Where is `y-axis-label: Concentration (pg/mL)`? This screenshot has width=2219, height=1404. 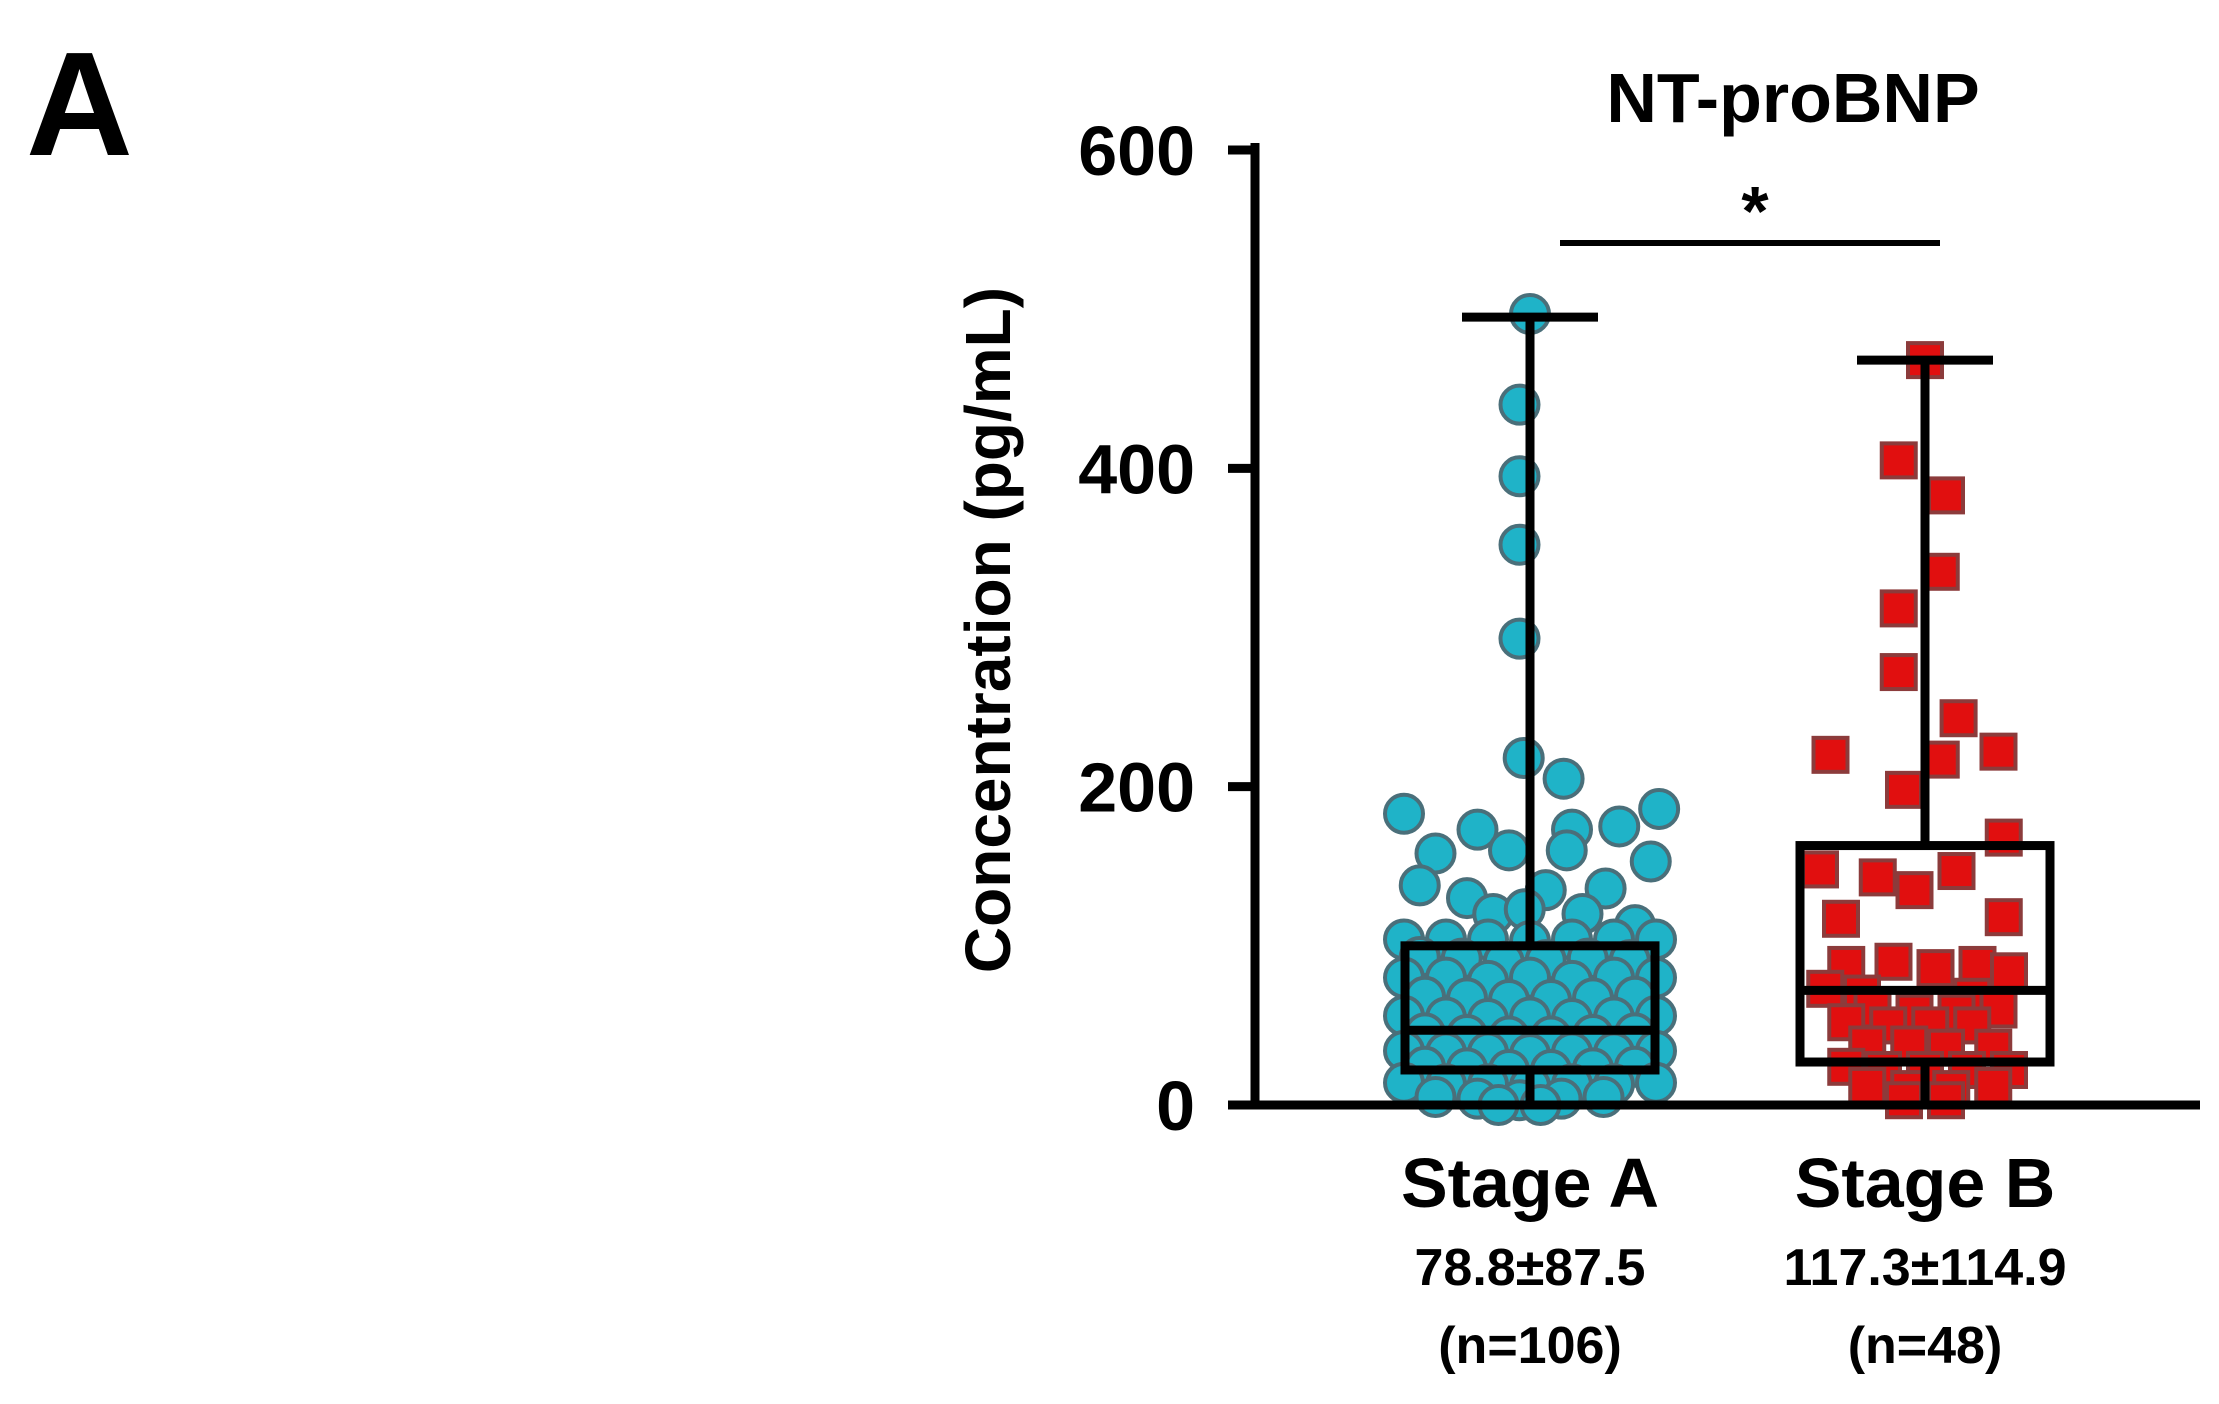
y-axis-label: Concentration (pg/mL) is located at coordinates (988, 630).